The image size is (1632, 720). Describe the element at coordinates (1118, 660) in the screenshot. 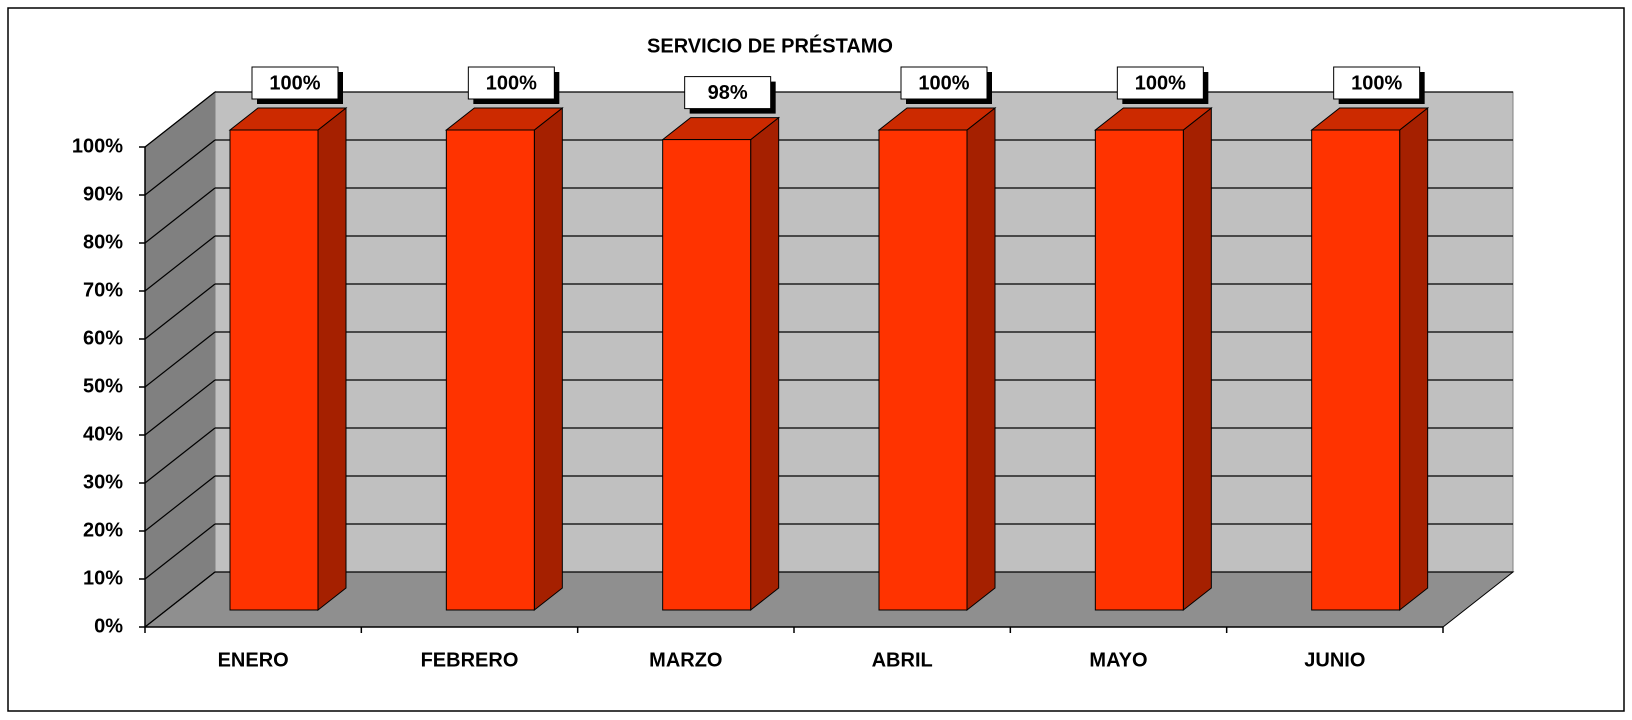

I see `x-tick-label: MAYO` at that location.